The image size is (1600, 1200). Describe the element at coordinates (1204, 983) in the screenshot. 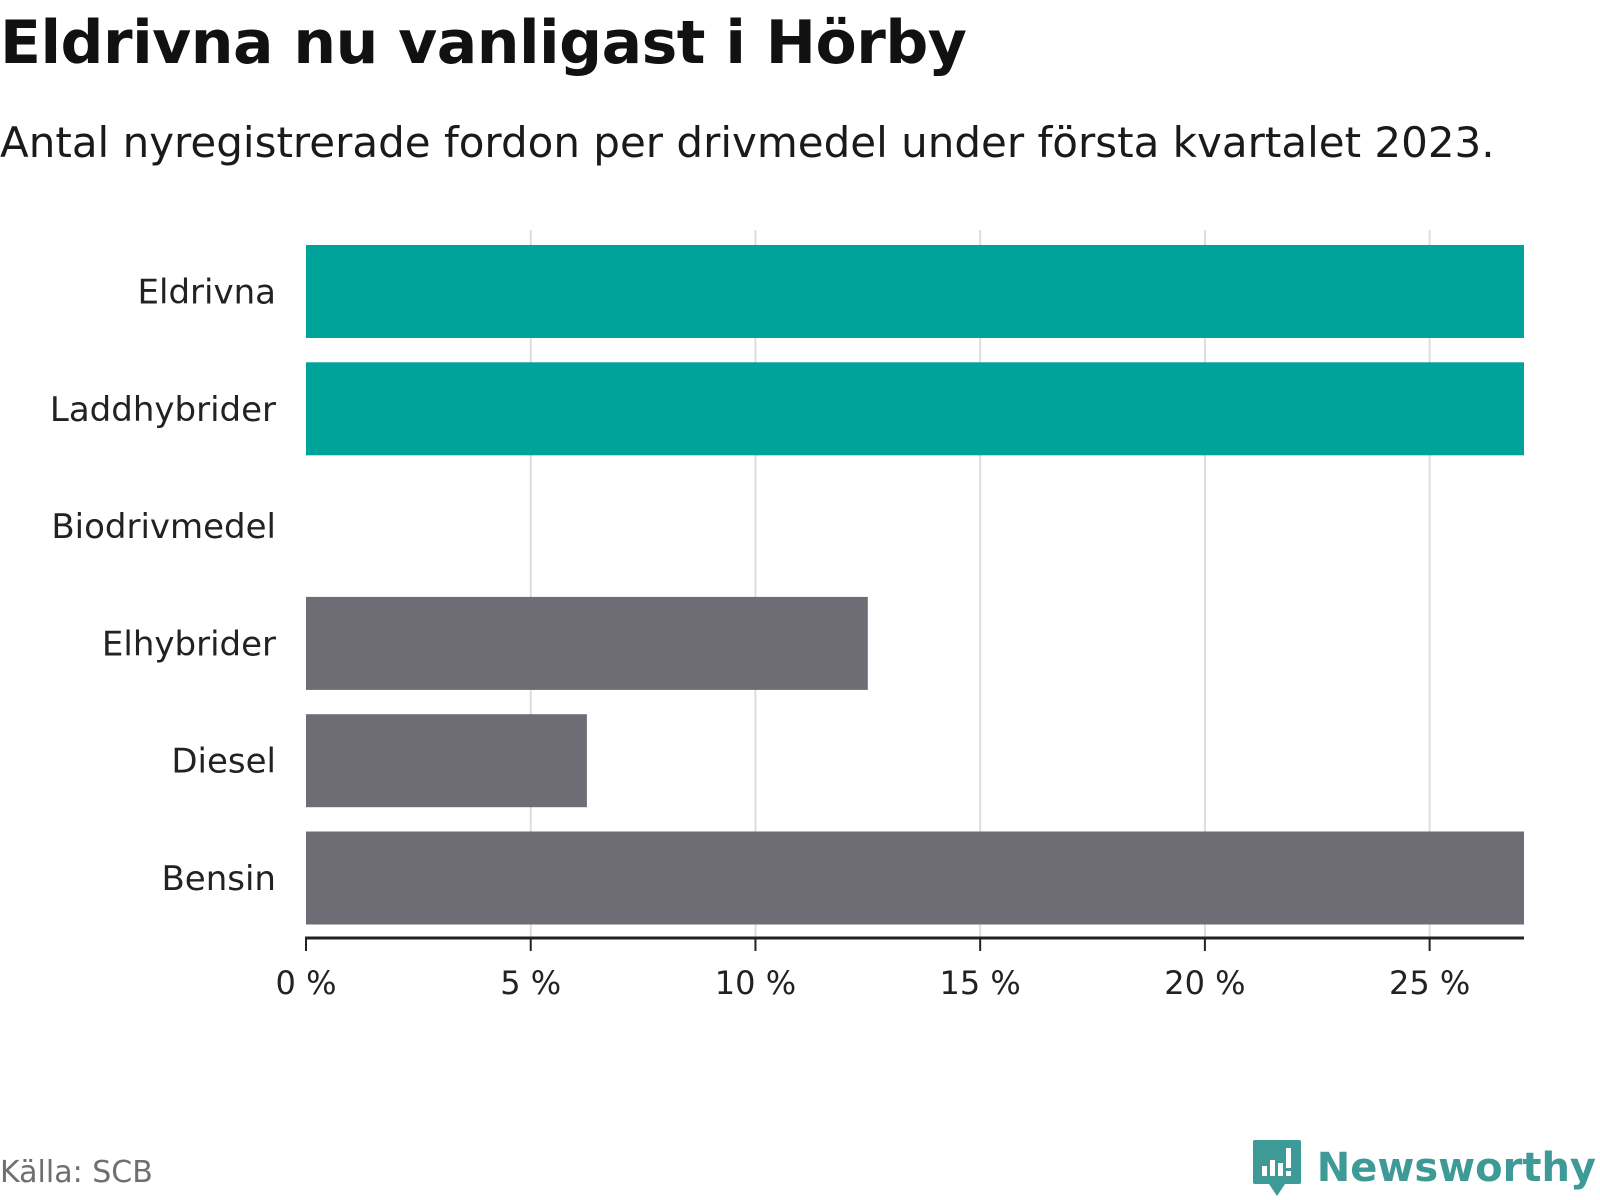

I see `x-tick-label: 20 %` at that location.